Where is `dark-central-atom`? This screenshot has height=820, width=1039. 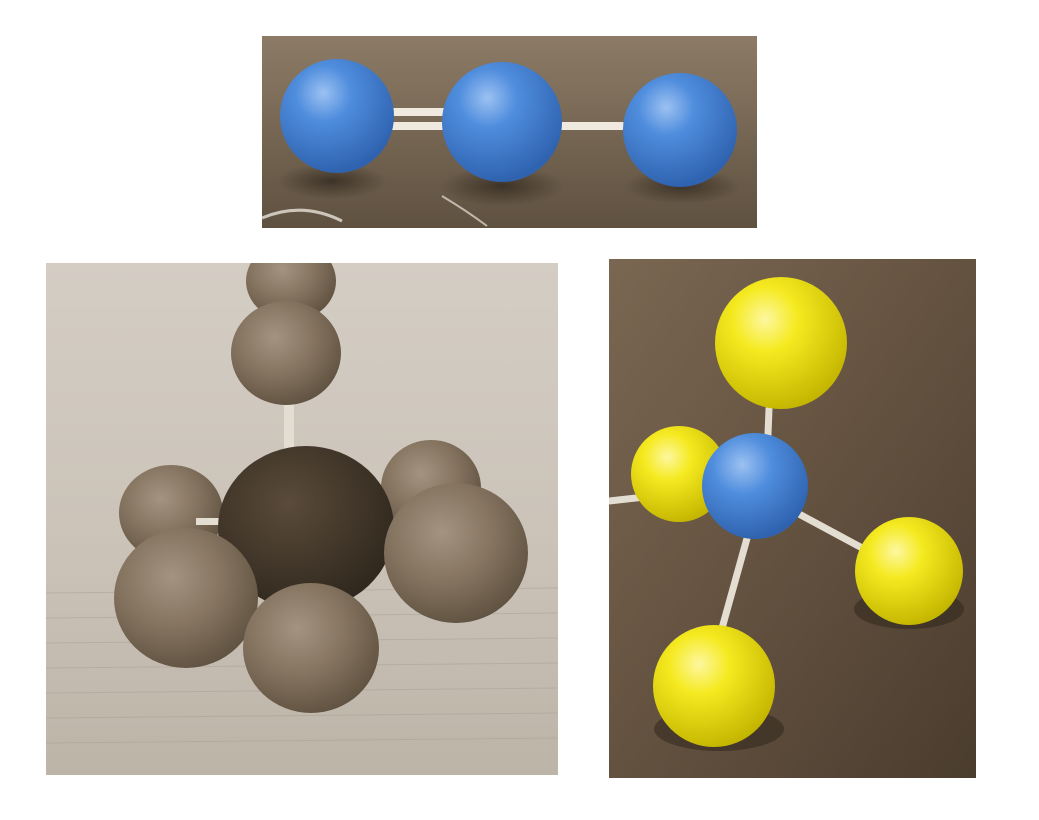 dark-central-atom is located at coordinates (306, 528).